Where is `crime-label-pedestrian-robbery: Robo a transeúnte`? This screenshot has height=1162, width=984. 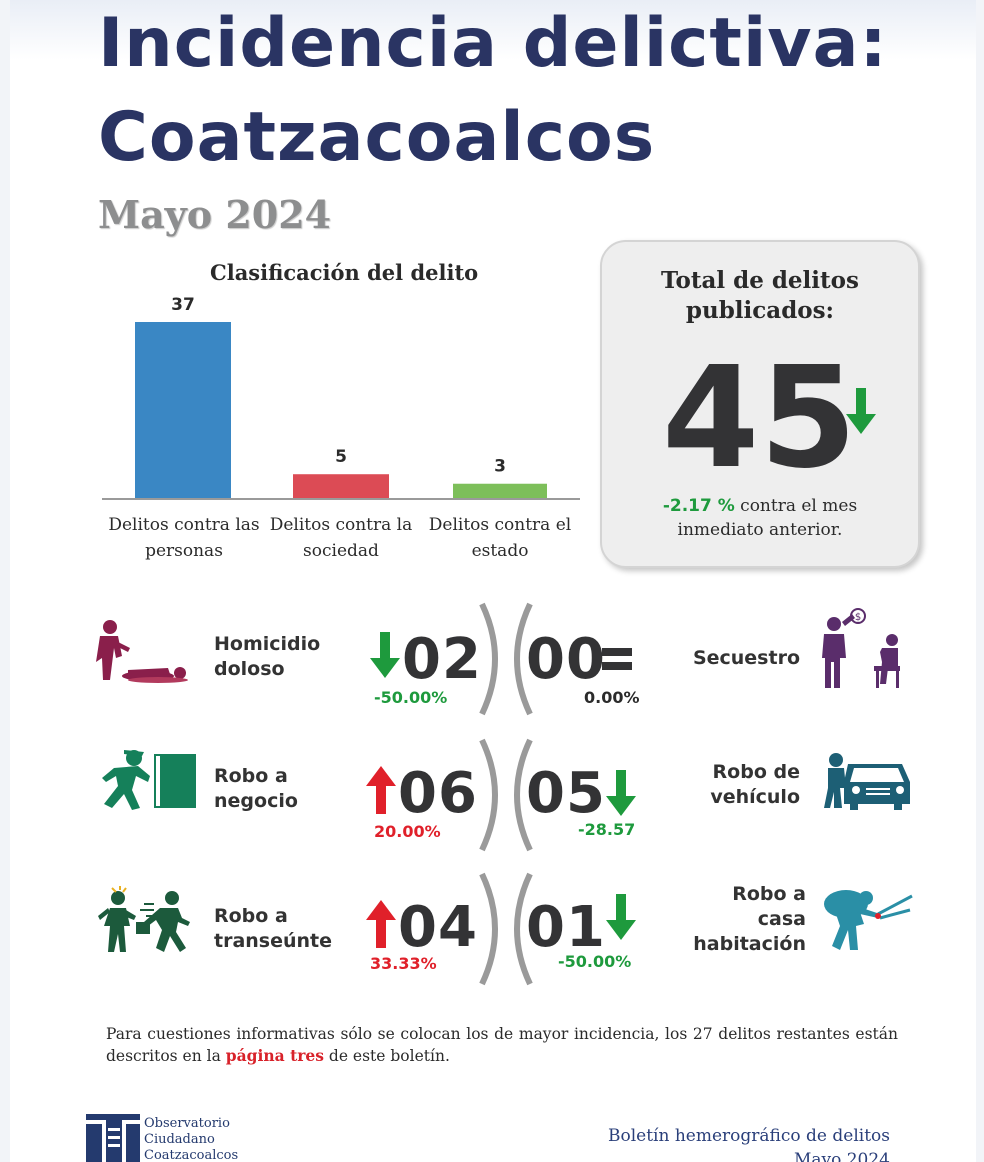
crime-label-pedestrian-robbery: Robo a transeúnte is located at coordinates (273, 928).